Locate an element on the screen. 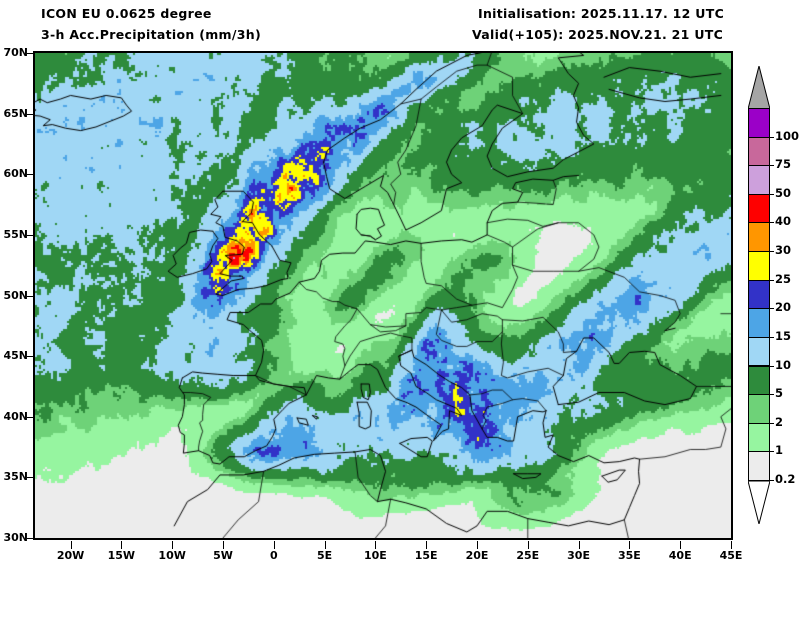 This screenshot has height=618, width=800. colorbar-label: 100 is located at coordinates (787, 135).